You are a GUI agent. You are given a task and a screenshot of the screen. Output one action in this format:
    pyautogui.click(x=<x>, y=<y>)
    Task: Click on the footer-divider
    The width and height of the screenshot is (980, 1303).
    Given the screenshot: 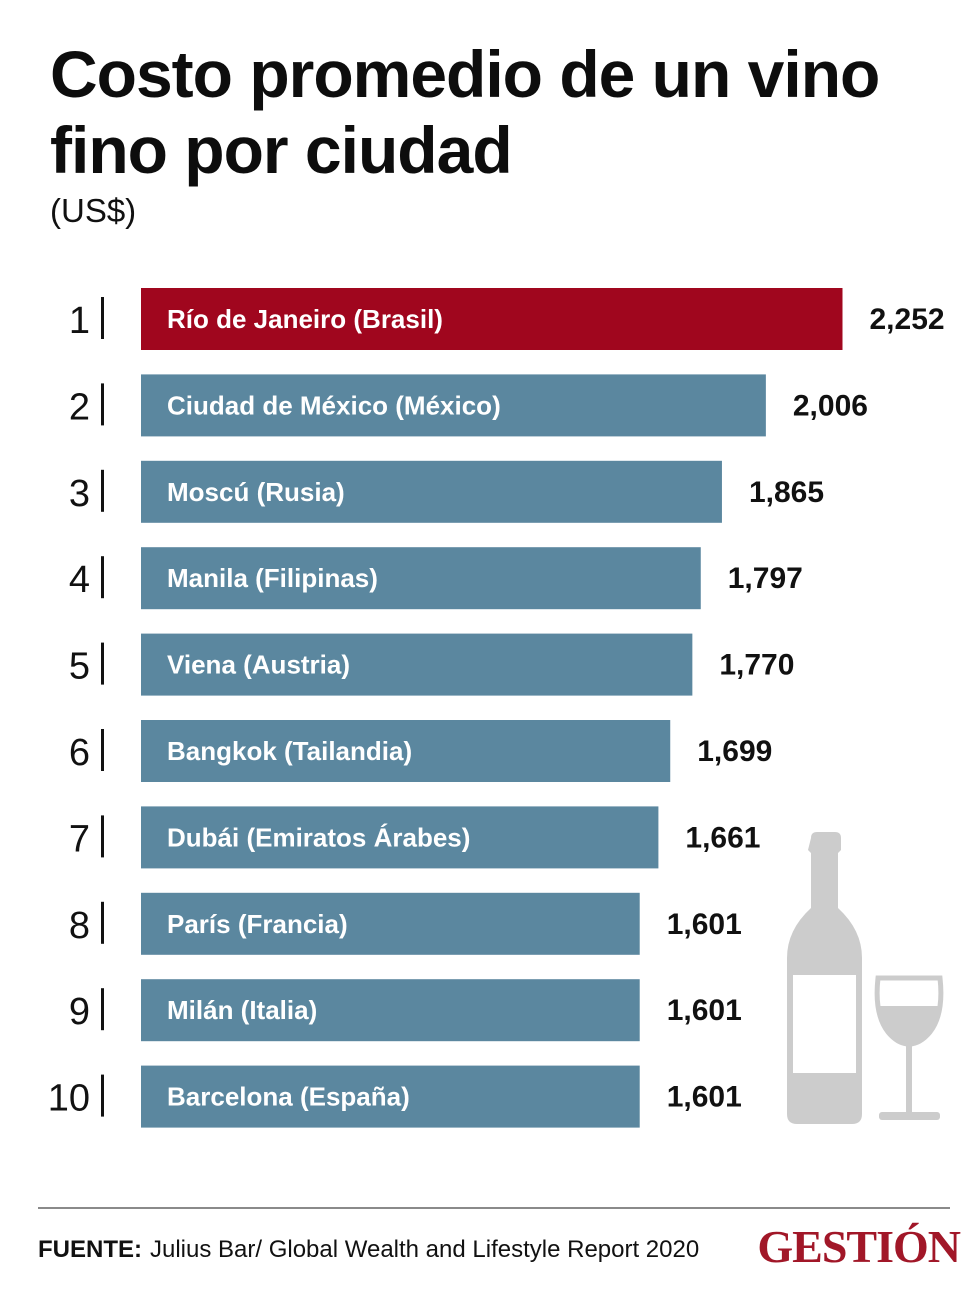 What is the action you would take?
    pyautogui.click(x=494, y=1208)
    